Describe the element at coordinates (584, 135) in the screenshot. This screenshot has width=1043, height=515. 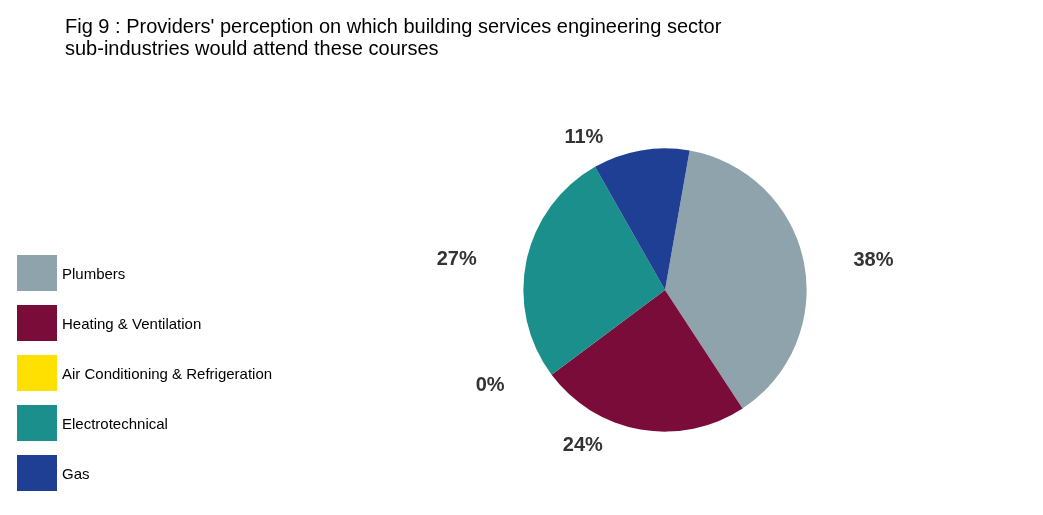
I see `data-label: 11%` at that location.